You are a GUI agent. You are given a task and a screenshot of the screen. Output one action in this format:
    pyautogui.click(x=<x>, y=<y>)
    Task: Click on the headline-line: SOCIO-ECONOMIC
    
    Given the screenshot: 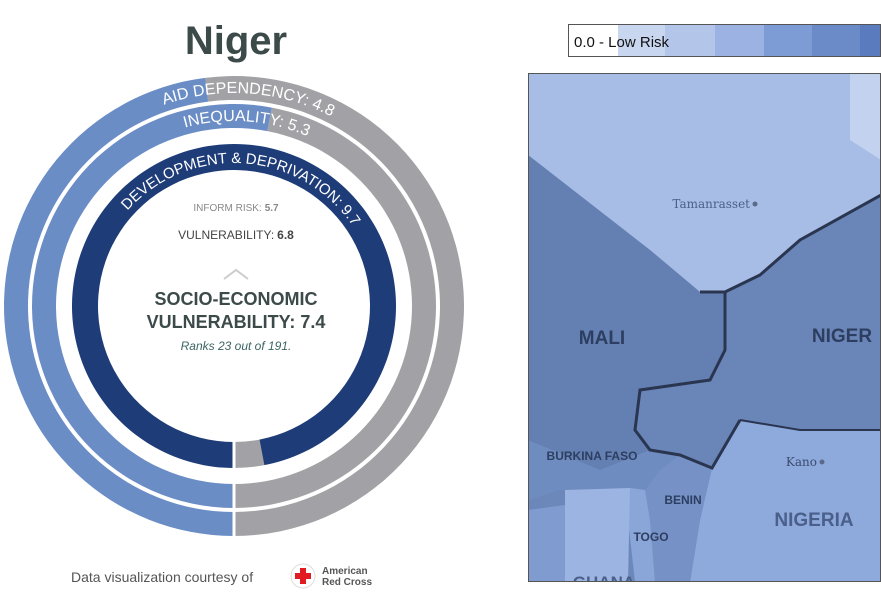 What is the action you would take?
    pyautogui.click(x=235, y=299)
    